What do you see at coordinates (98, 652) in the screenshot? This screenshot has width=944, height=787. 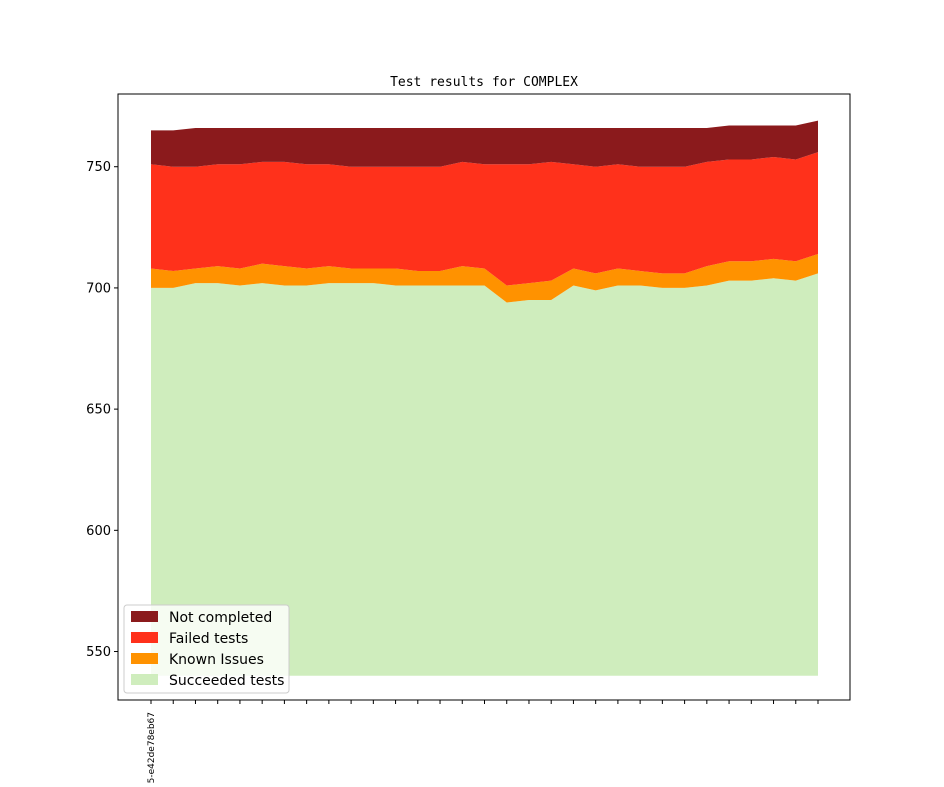 I see `y-tick-label: 550` at bounding box center [98, 652].